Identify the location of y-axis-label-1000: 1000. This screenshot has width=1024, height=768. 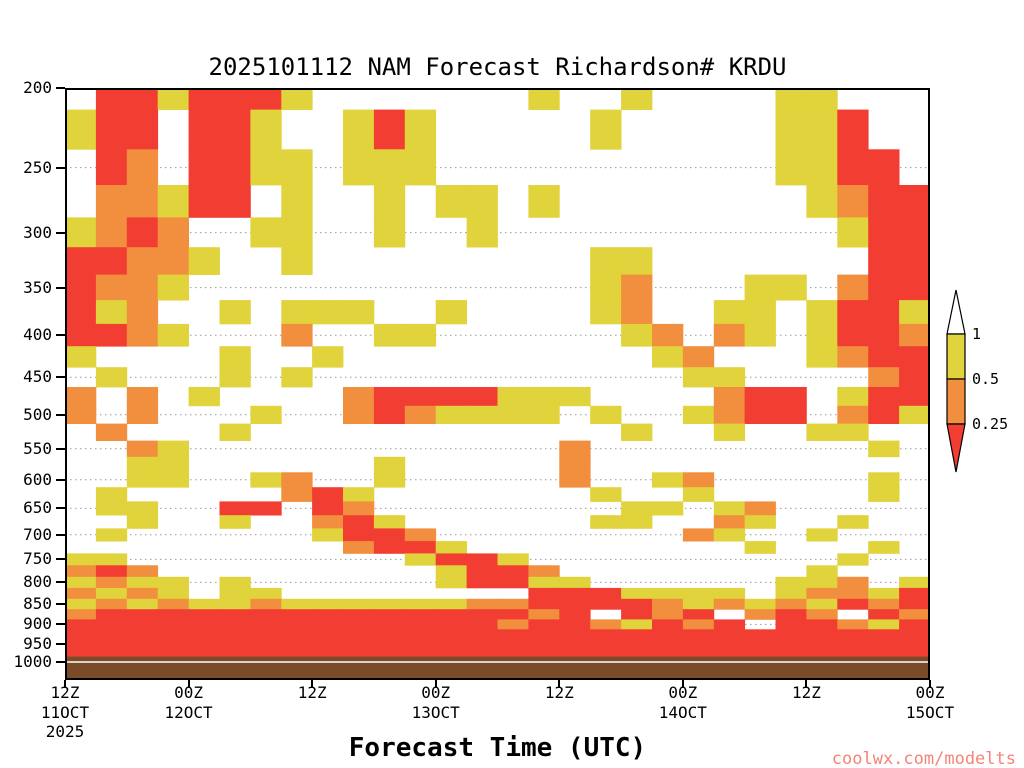
(32, 661).